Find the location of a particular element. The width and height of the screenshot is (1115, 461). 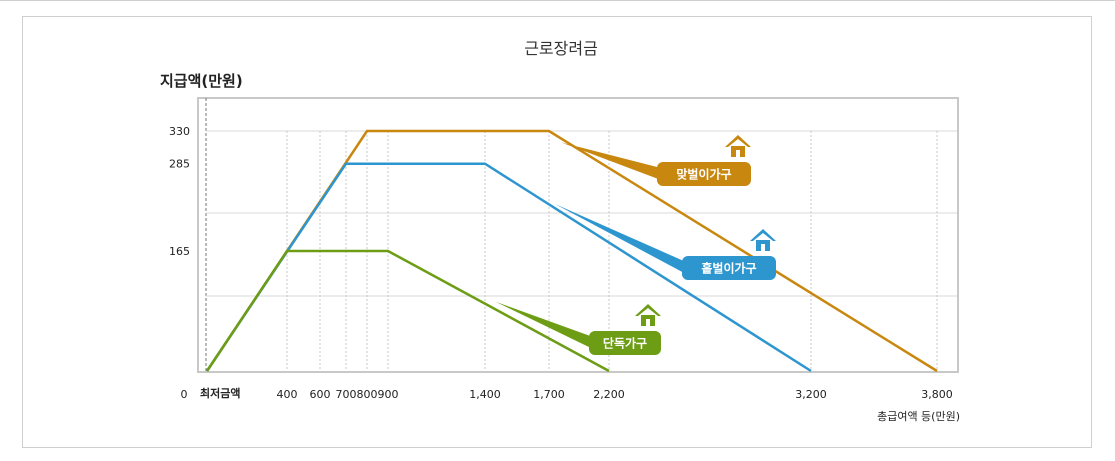

x-tick-label: 3,200 is located at coordinates (811, 394).